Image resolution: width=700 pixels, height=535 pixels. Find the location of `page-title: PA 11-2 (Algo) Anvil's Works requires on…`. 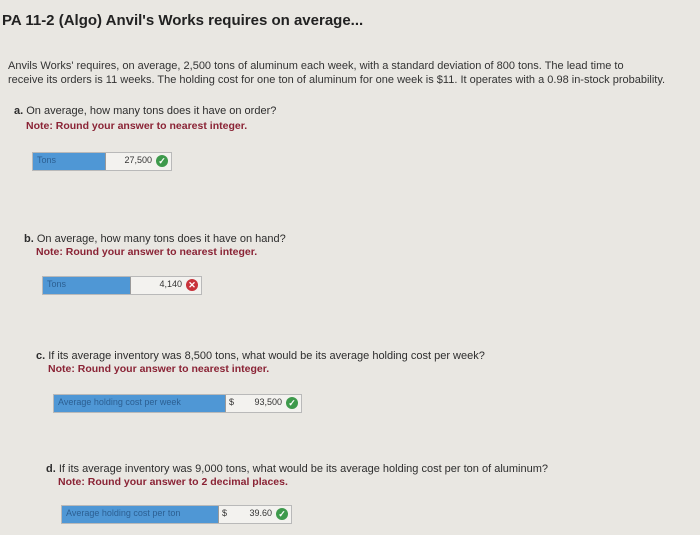

page-title: PA 11-2 (Algo) Anvil's Works requires on… is located at coordinates (183, 20).